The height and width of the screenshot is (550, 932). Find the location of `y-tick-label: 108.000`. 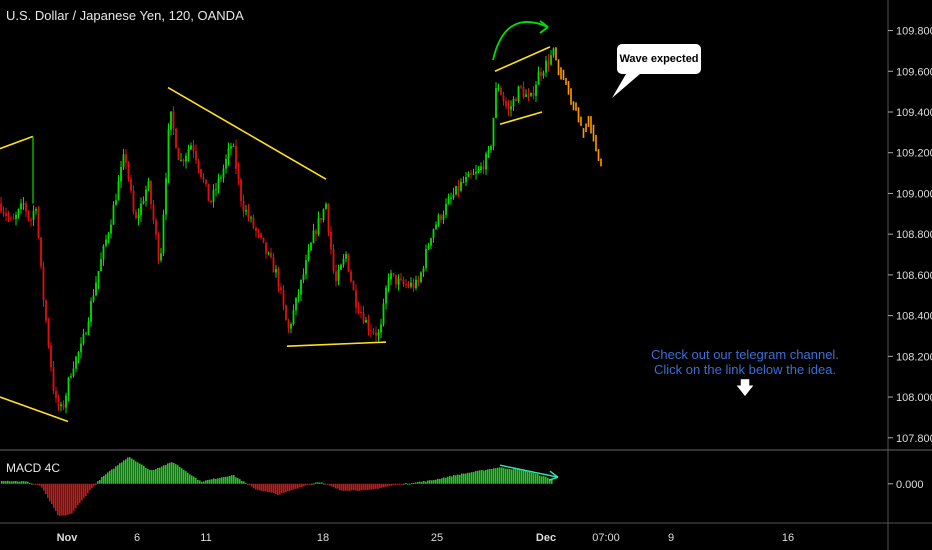

y-tick-label: 108.000 is located at coordinates (914, 398).